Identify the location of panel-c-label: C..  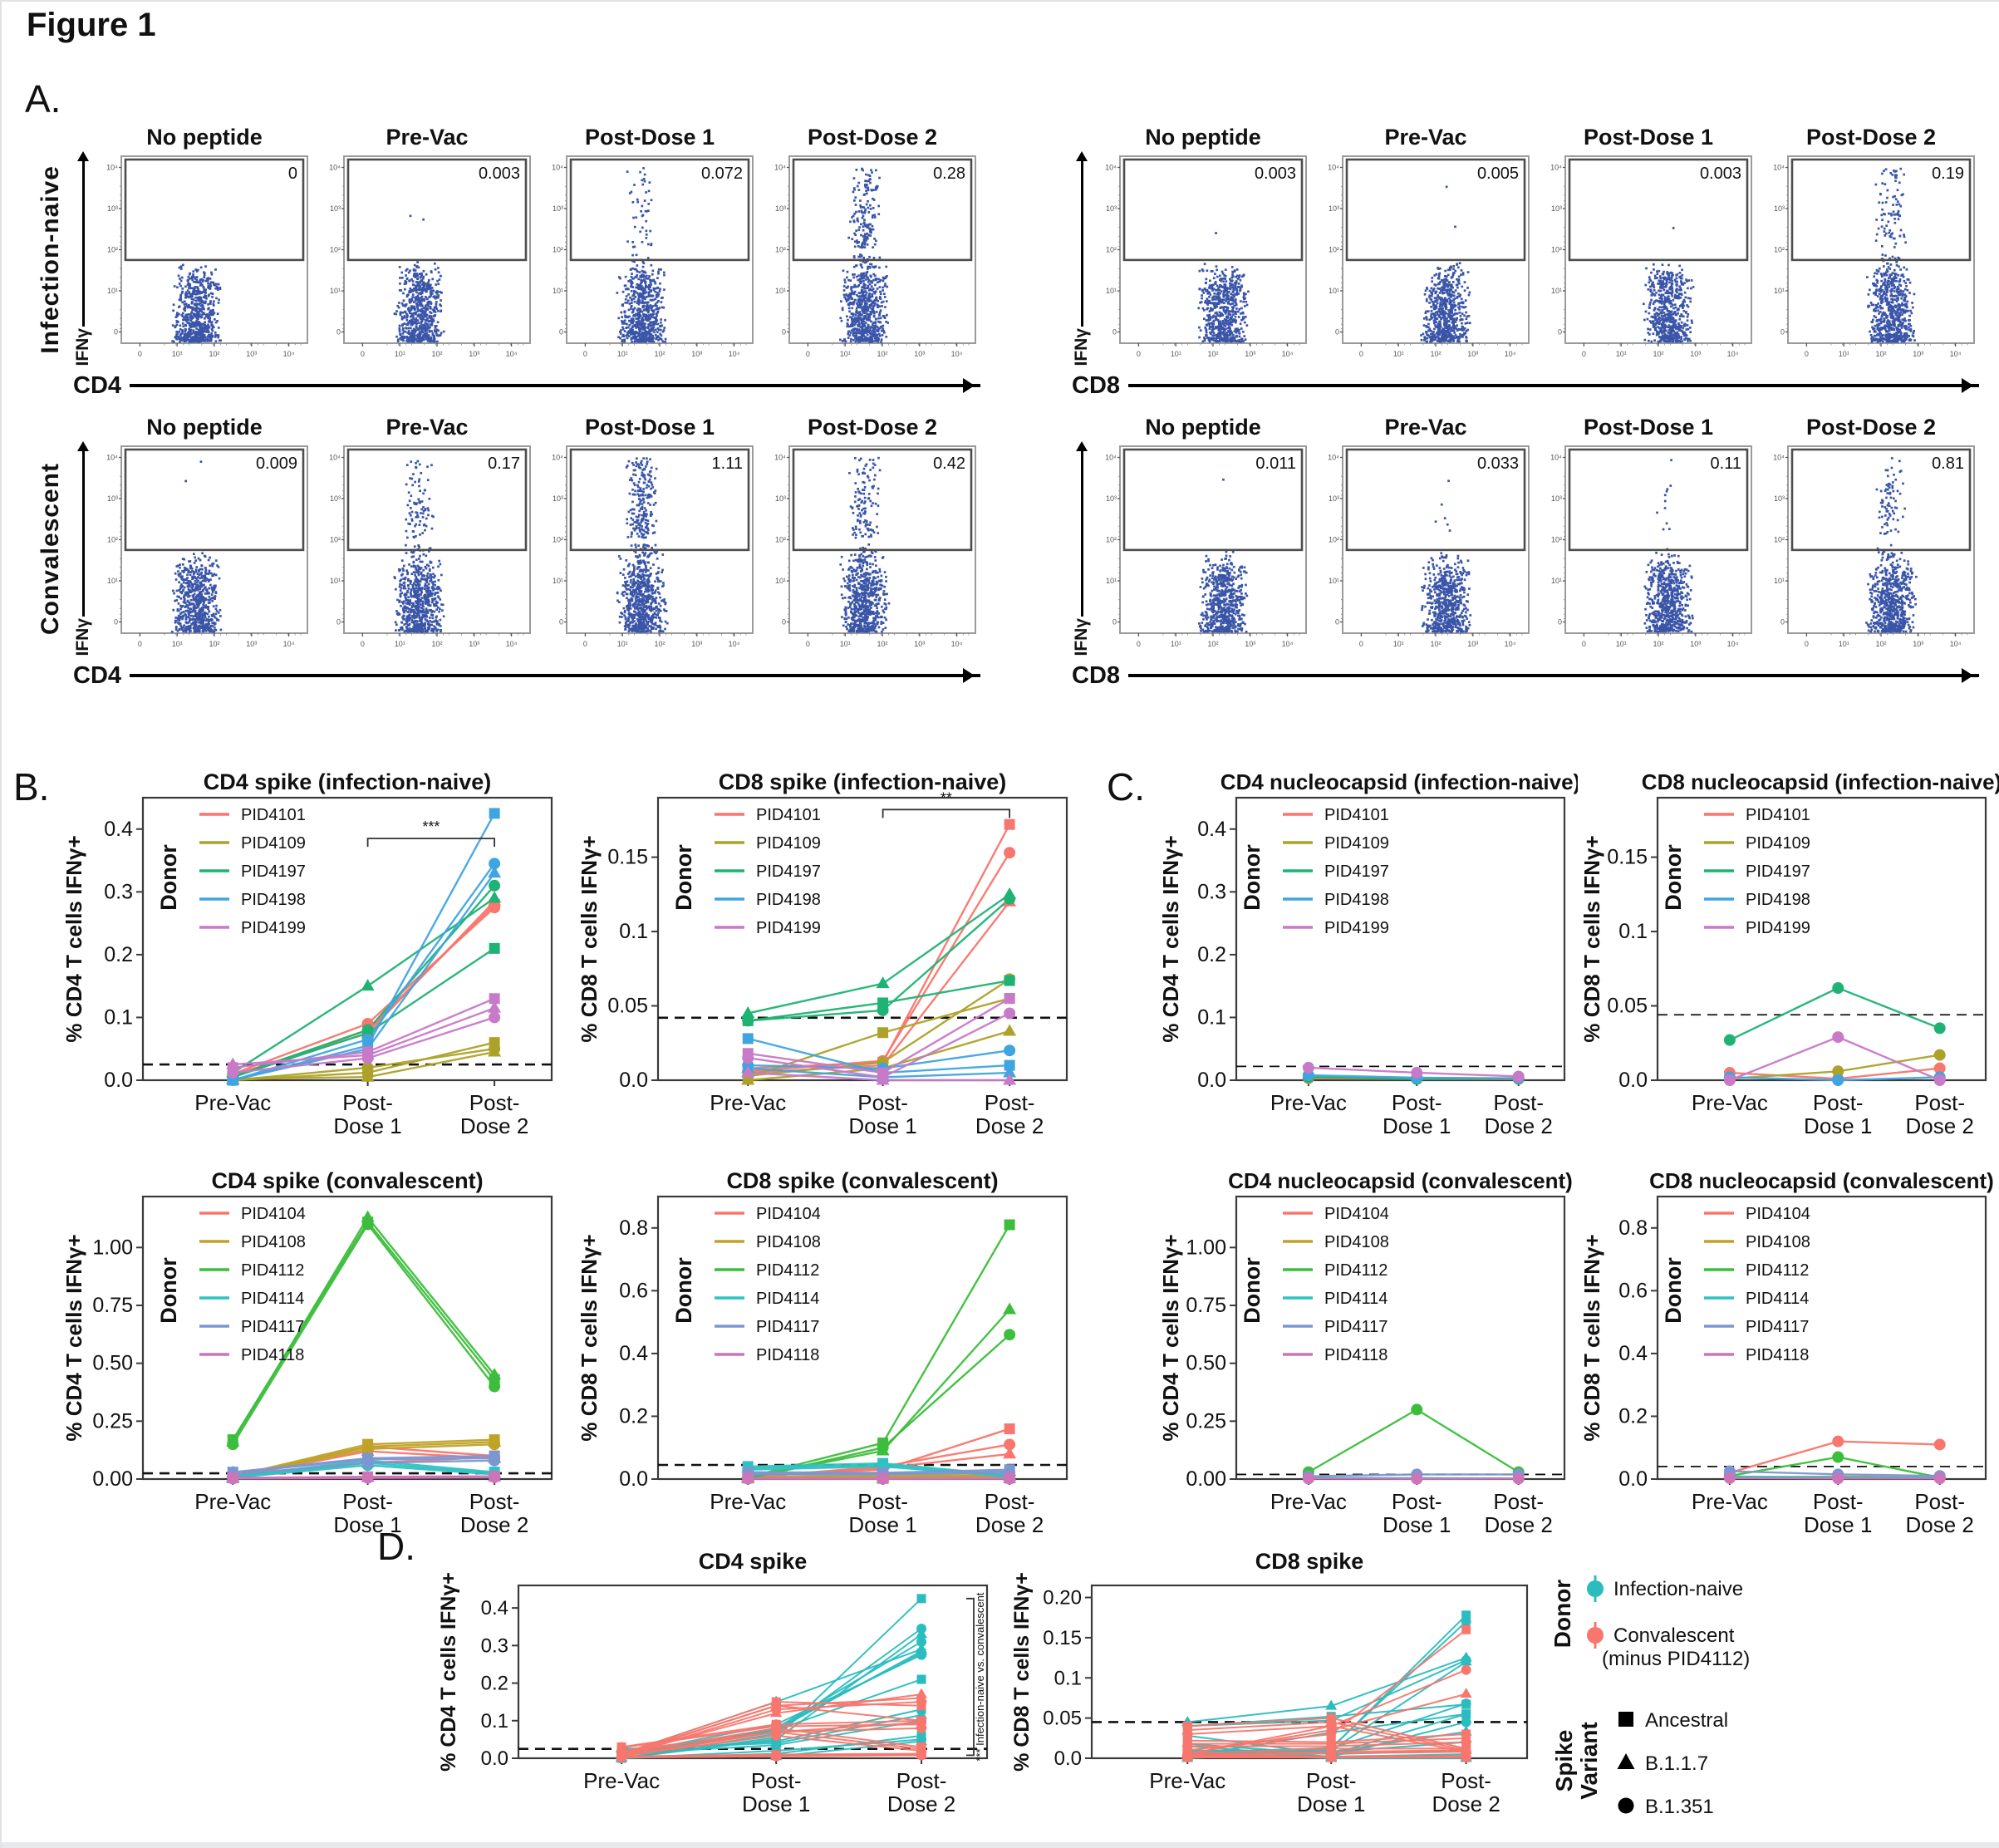
(1126, 787).